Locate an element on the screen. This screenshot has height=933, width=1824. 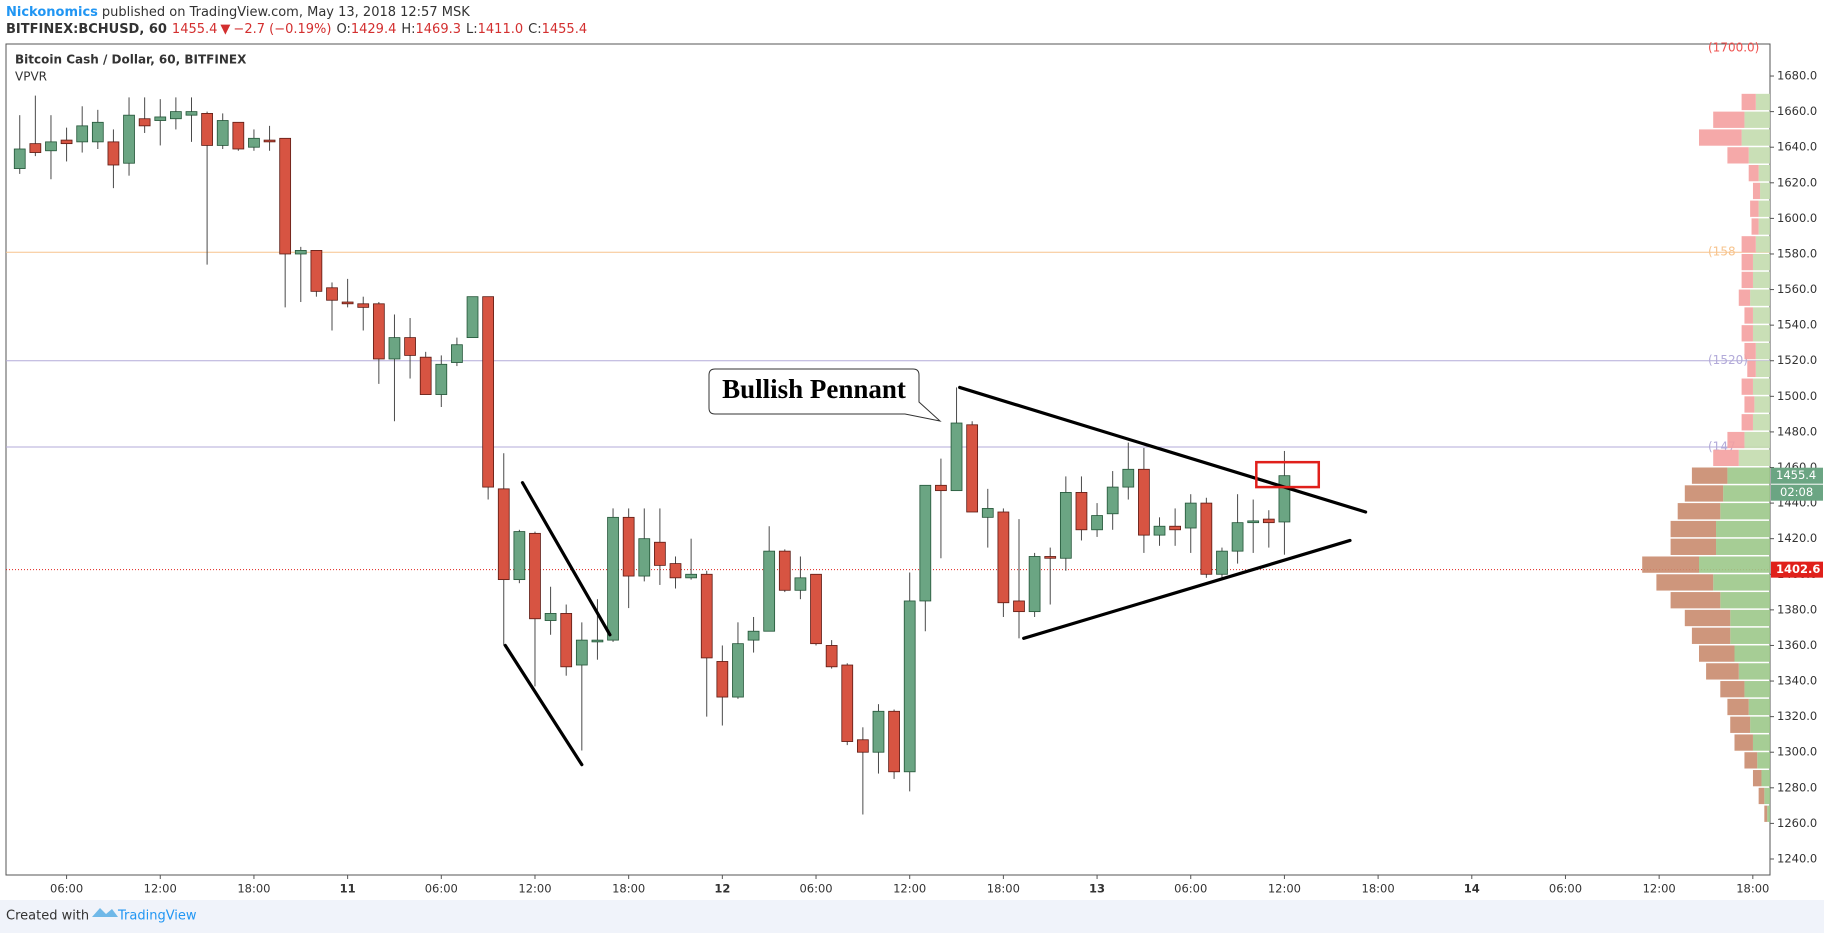
y-tick-label: 1520.0 is located at coordinates (1797, 360).